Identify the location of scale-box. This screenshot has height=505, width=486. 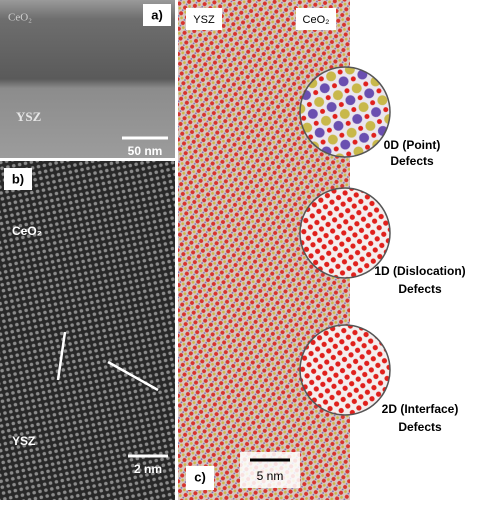
(270, 470).